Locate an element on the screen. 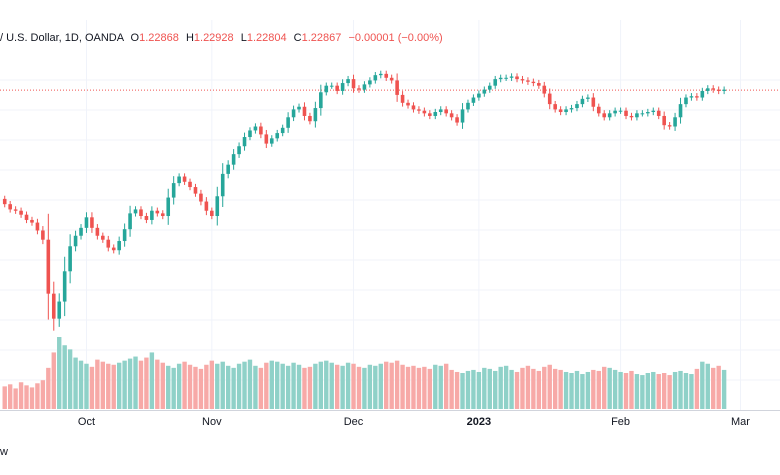 The width and height of the screenshot is (780, 475). x-tick-label: Oct is located at coordinates (86, 422).